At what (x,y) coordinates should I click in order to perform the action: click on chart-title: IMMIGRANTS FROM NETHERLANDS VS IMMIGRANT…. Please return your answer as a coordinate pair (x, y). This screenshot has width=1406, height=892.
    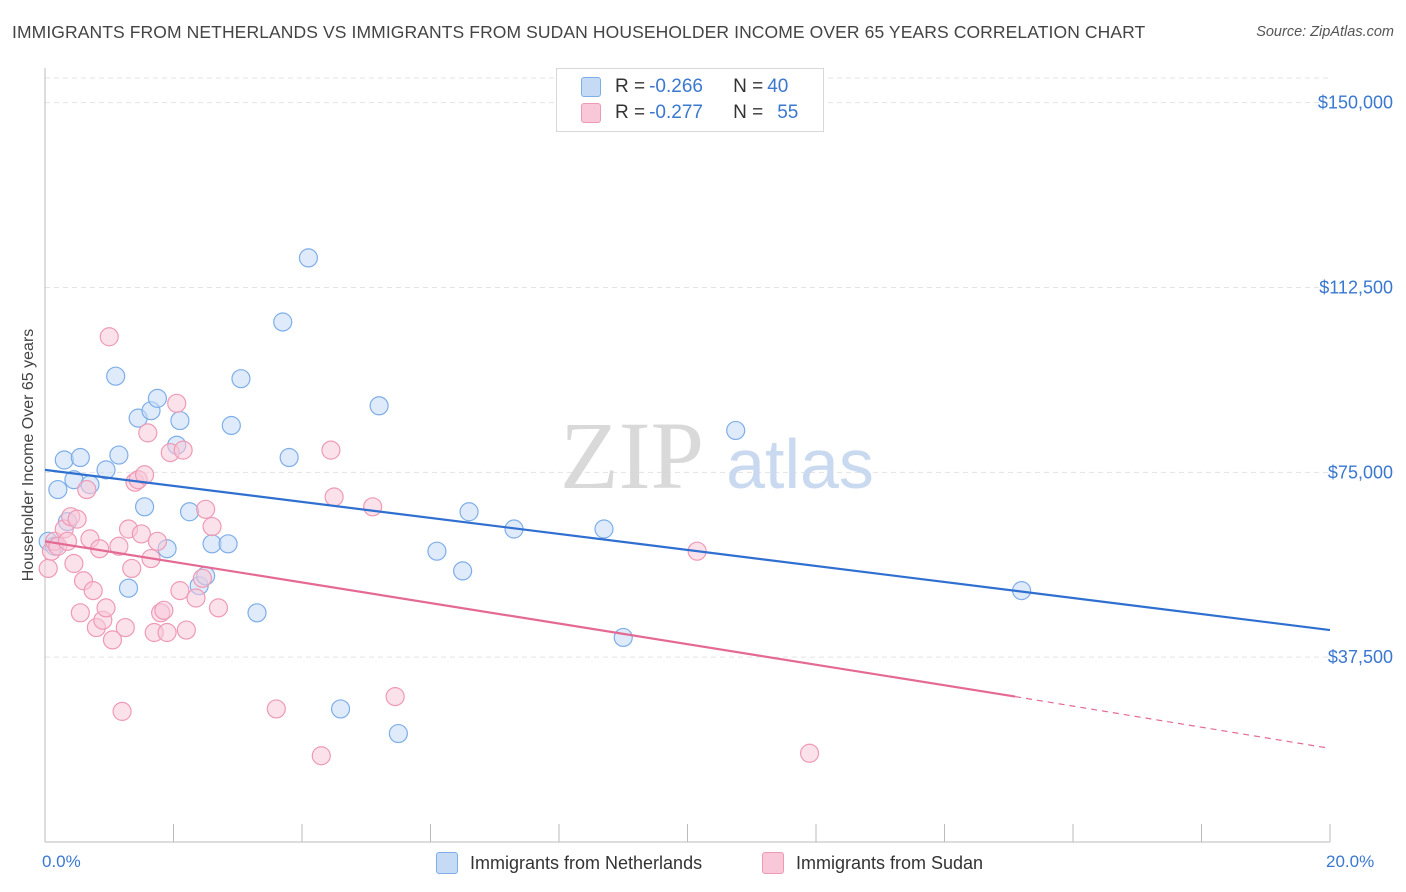
    Looking at the image, I should click on (579, 32).